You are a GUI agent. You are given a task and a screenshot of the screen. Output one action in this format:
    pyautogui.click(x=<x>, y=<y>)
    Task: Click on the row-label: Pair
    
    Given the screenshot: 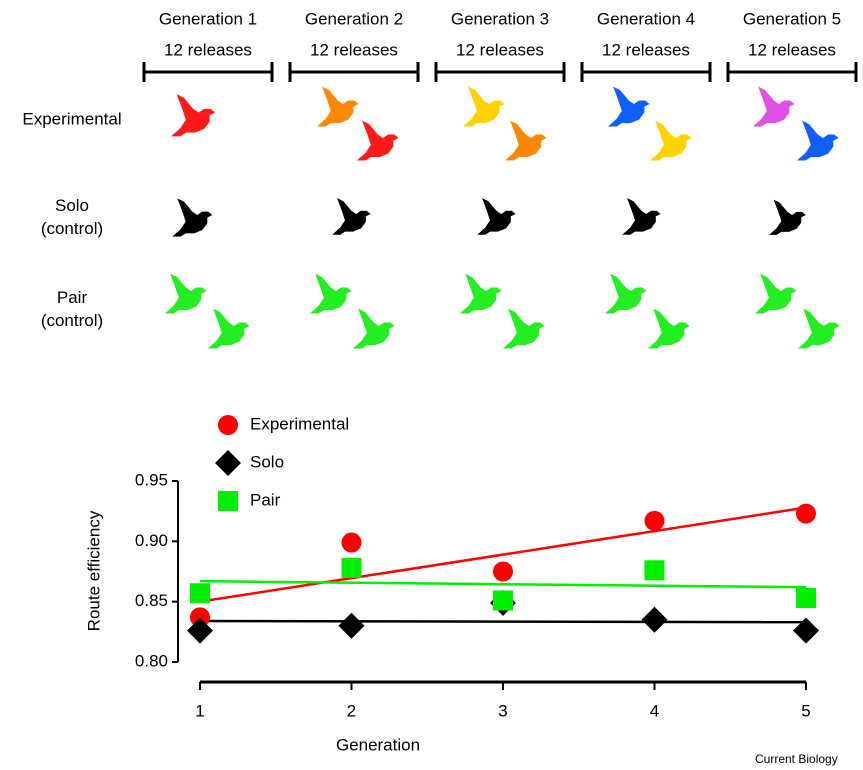 What is the action you would take?
    pyautogui.click(x=72, y=297)
    